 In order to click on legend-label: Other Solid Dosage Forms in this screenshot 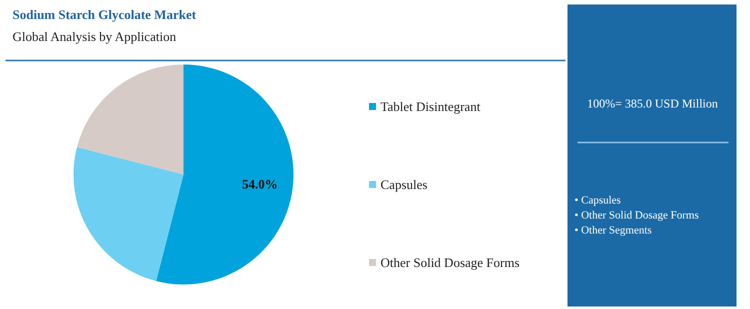, I will do `click(450, 262)`.